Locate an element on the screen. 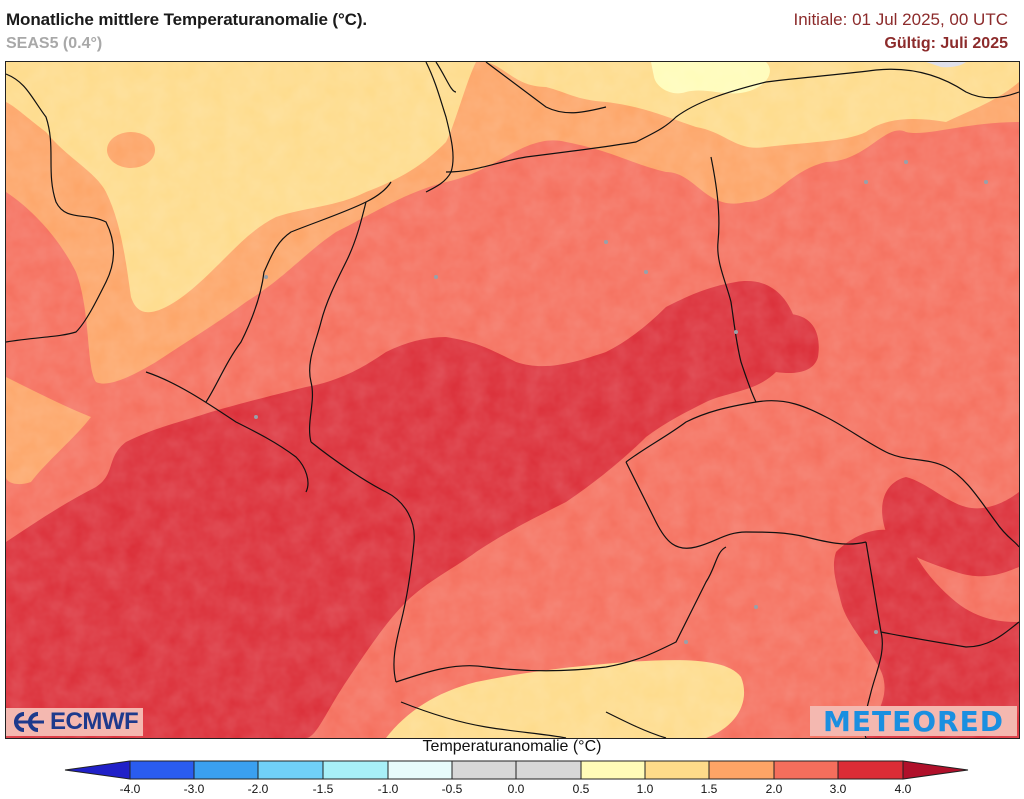  ecmwf-symbol-icon is located at coordinates (29, 722).